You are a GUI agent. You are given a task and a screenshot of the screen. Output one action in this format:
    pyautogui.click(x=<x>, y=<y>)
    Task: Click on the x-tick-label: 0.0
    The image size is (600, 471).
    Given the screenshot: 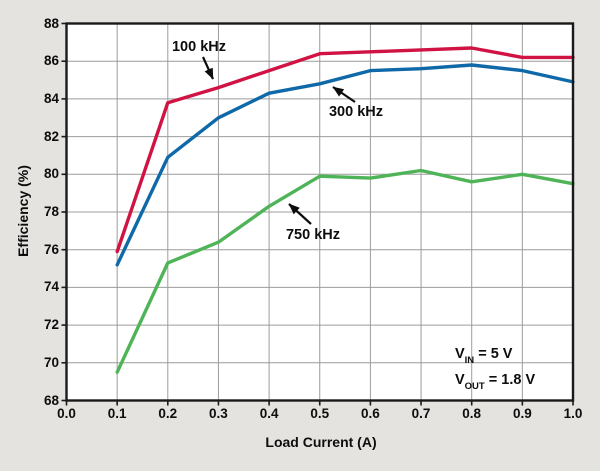 What is the action you would take?
    pyautogui.click(x=66, y=413)
    